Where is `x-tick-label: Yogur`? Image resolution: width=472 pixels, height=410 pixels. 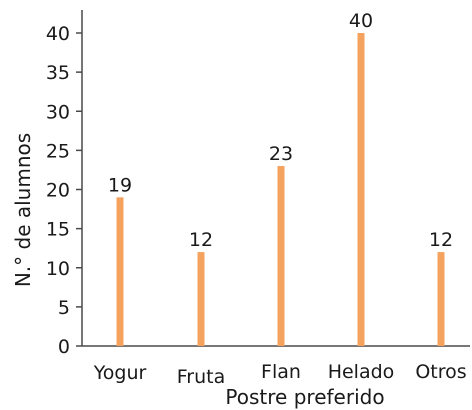 x-tick-label: Yogur is located at coordinates (120, 373).